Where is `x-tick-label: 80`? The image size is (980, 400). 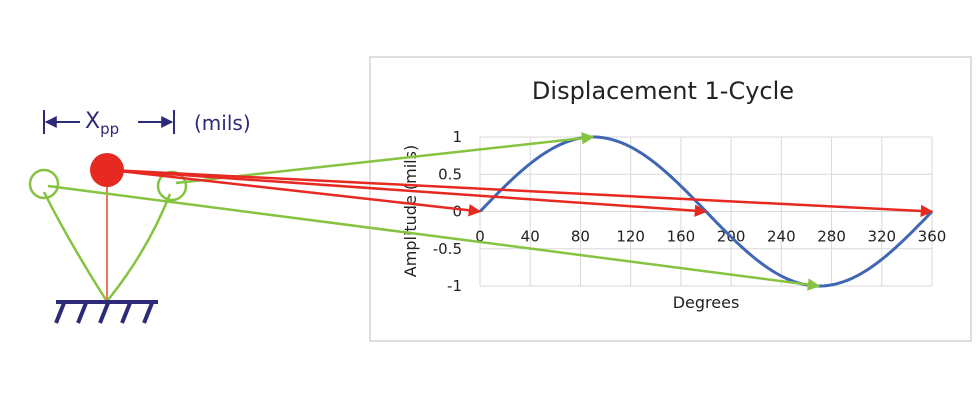 x-tick-label: 80 is located at coordinates (580, 237).